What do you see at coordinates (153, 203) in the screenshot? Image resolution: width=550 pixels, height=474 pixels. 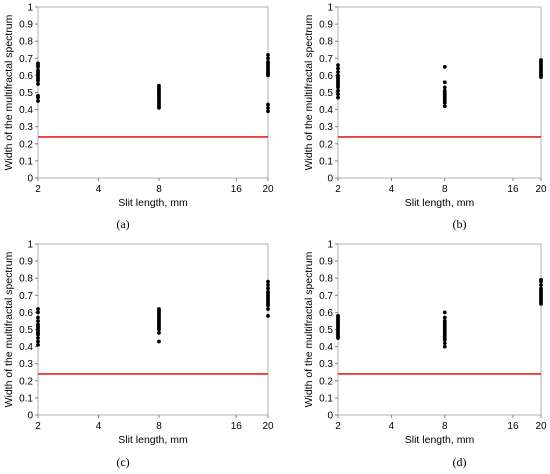 I see `x-axis-label: Slit length, mm` at bounding box center [153, 203].